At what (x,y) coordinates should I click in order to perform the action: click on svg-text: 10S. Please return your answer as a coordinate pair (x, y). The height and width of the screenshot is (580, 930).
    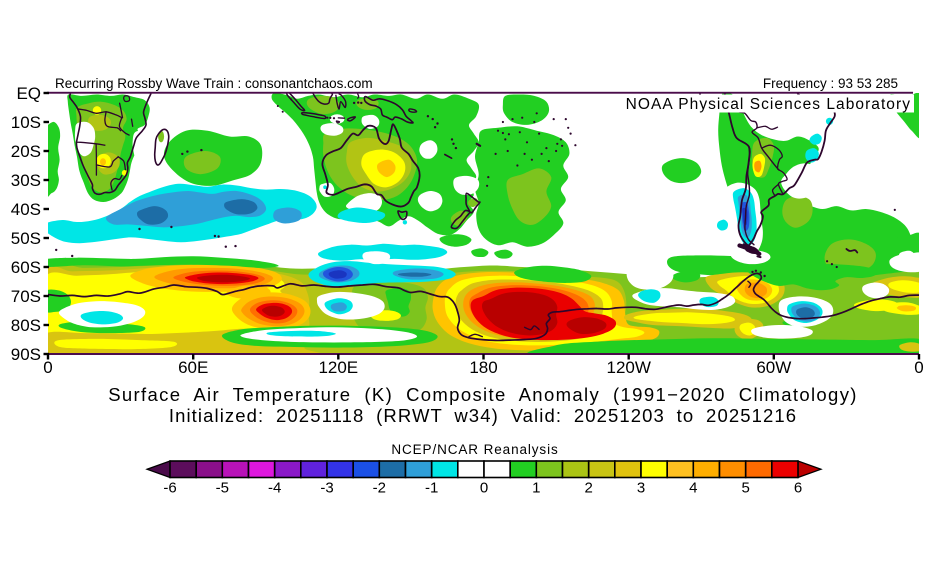
    Looking at the image, I should click on (26, 122).